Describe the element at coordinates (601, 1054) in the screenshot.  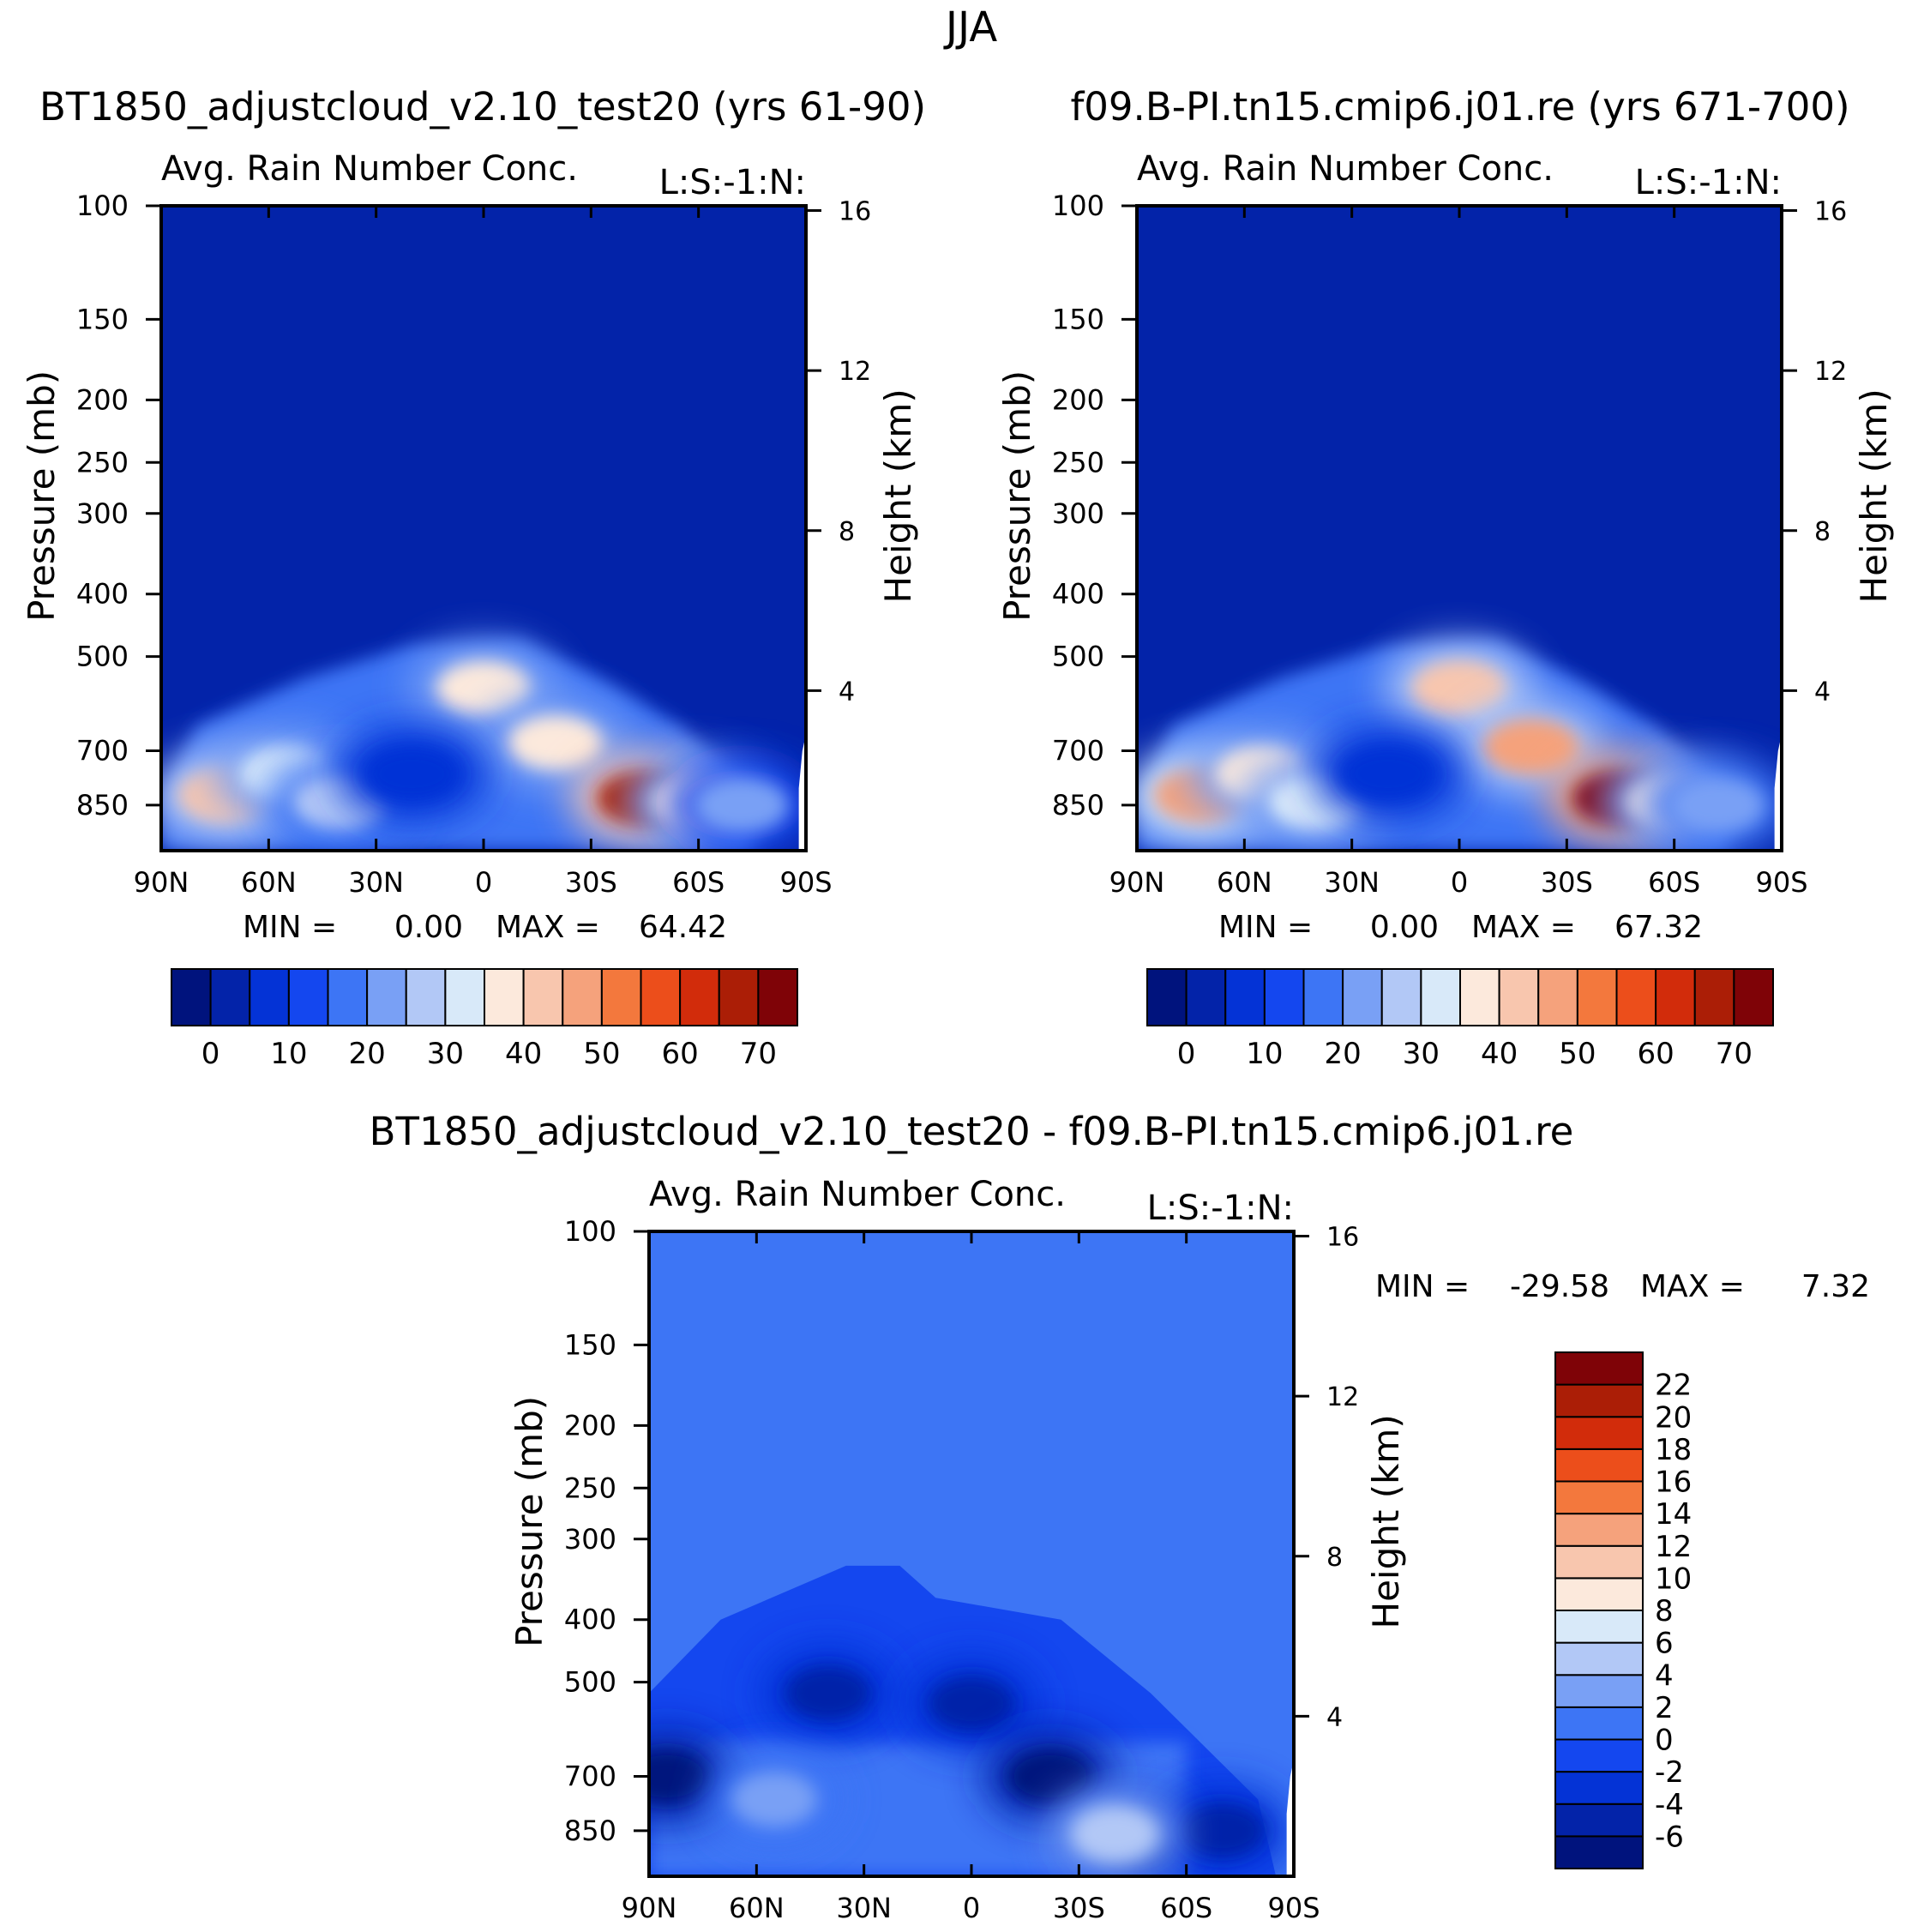
I see `colorbar-label: 50` at that location.